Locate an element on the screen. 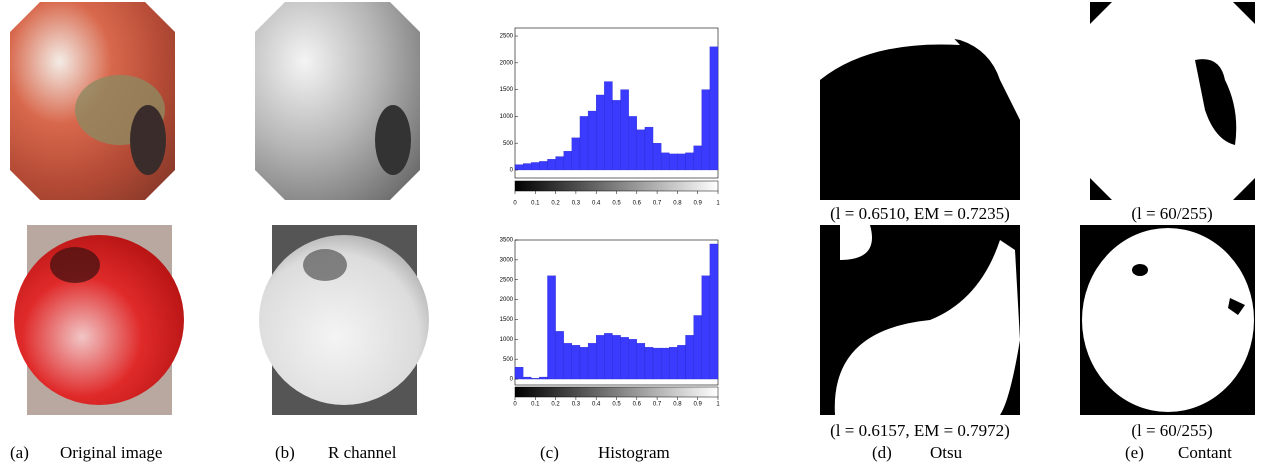 The height and width of the screenshot is (466, 1265). x-tick-label: 0.8 is located at coordinates (677, 405).